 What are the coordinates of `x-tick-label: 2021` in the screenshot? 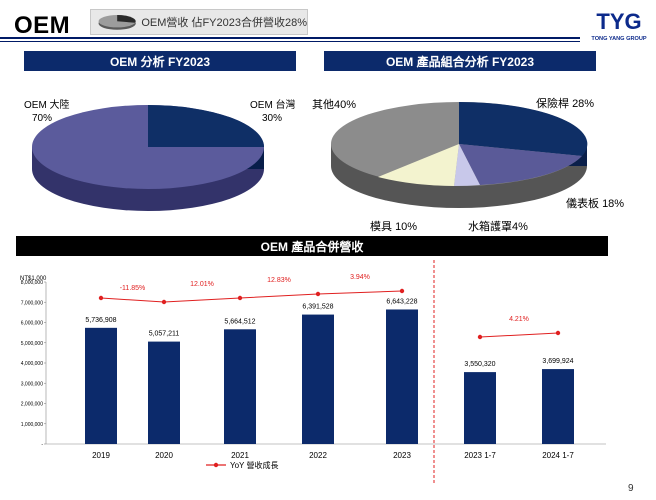 It's located at (240, 455).